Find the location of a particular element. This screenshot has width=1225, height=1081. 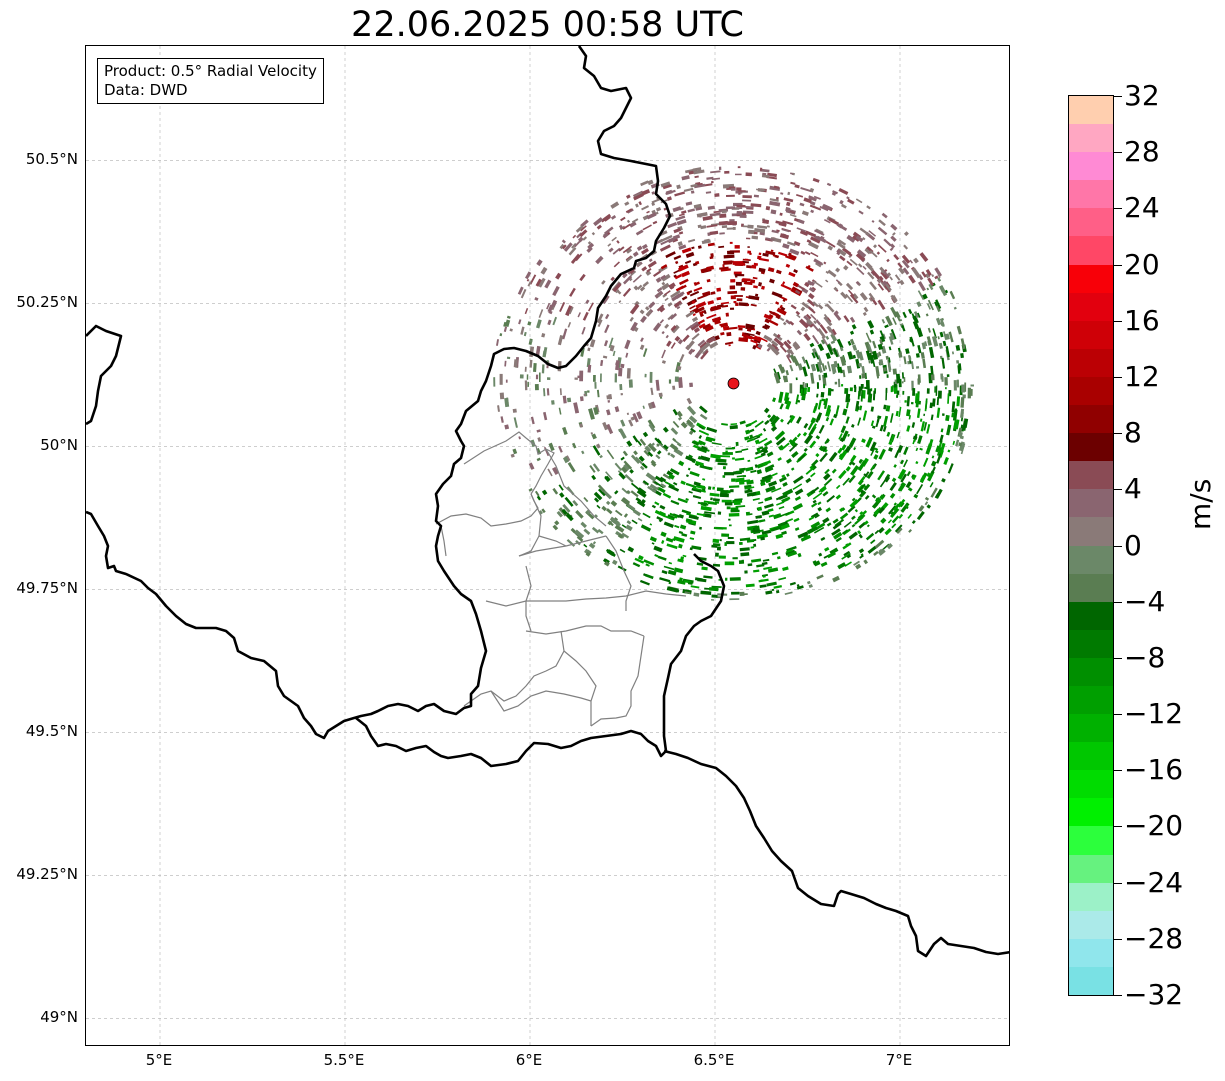

colorbar-tick-label: 4 is located at coordinates (1133, 489).